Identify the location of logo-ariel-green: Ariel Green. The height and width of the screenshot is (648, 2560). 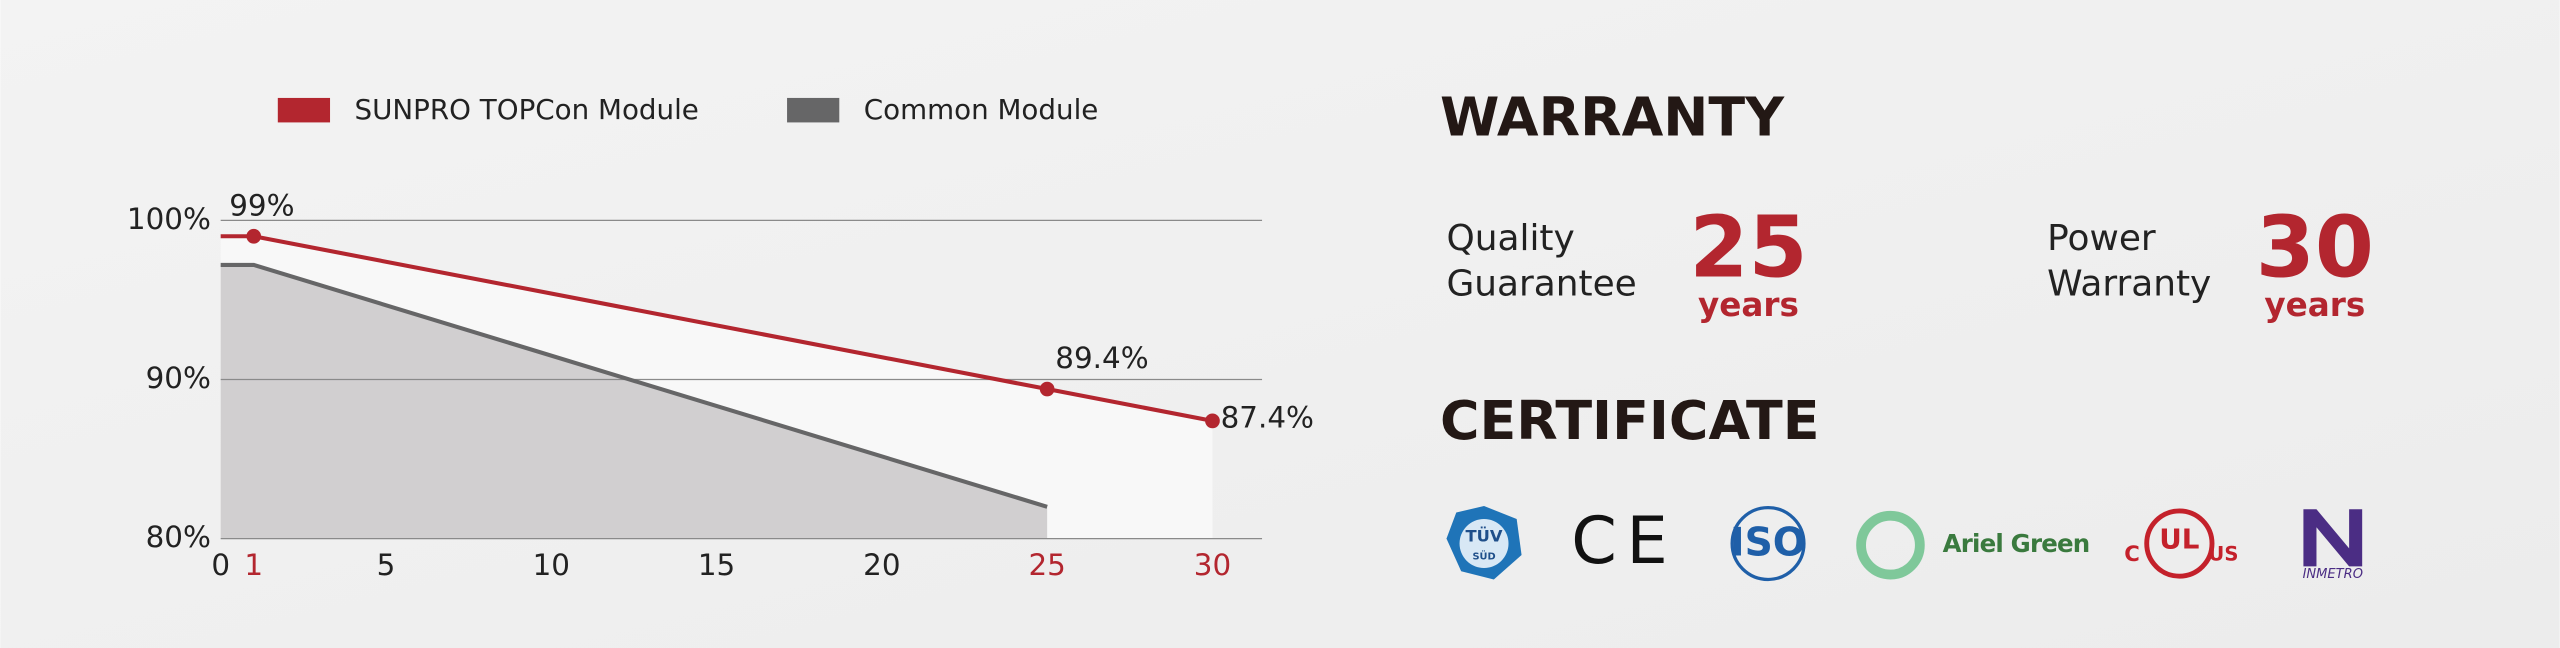
(1973, 545).